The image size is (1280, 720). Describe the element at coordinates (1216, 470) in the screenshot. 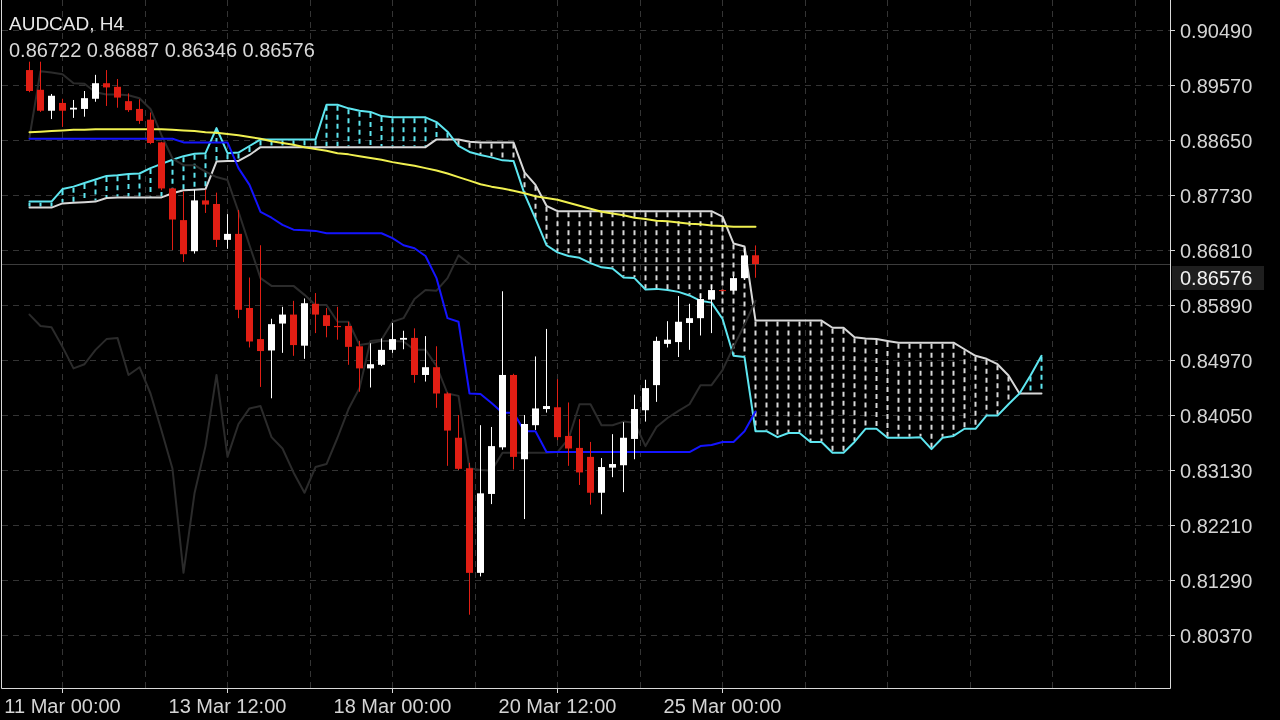

I see `y-tick-label: 0.83130` at that location.